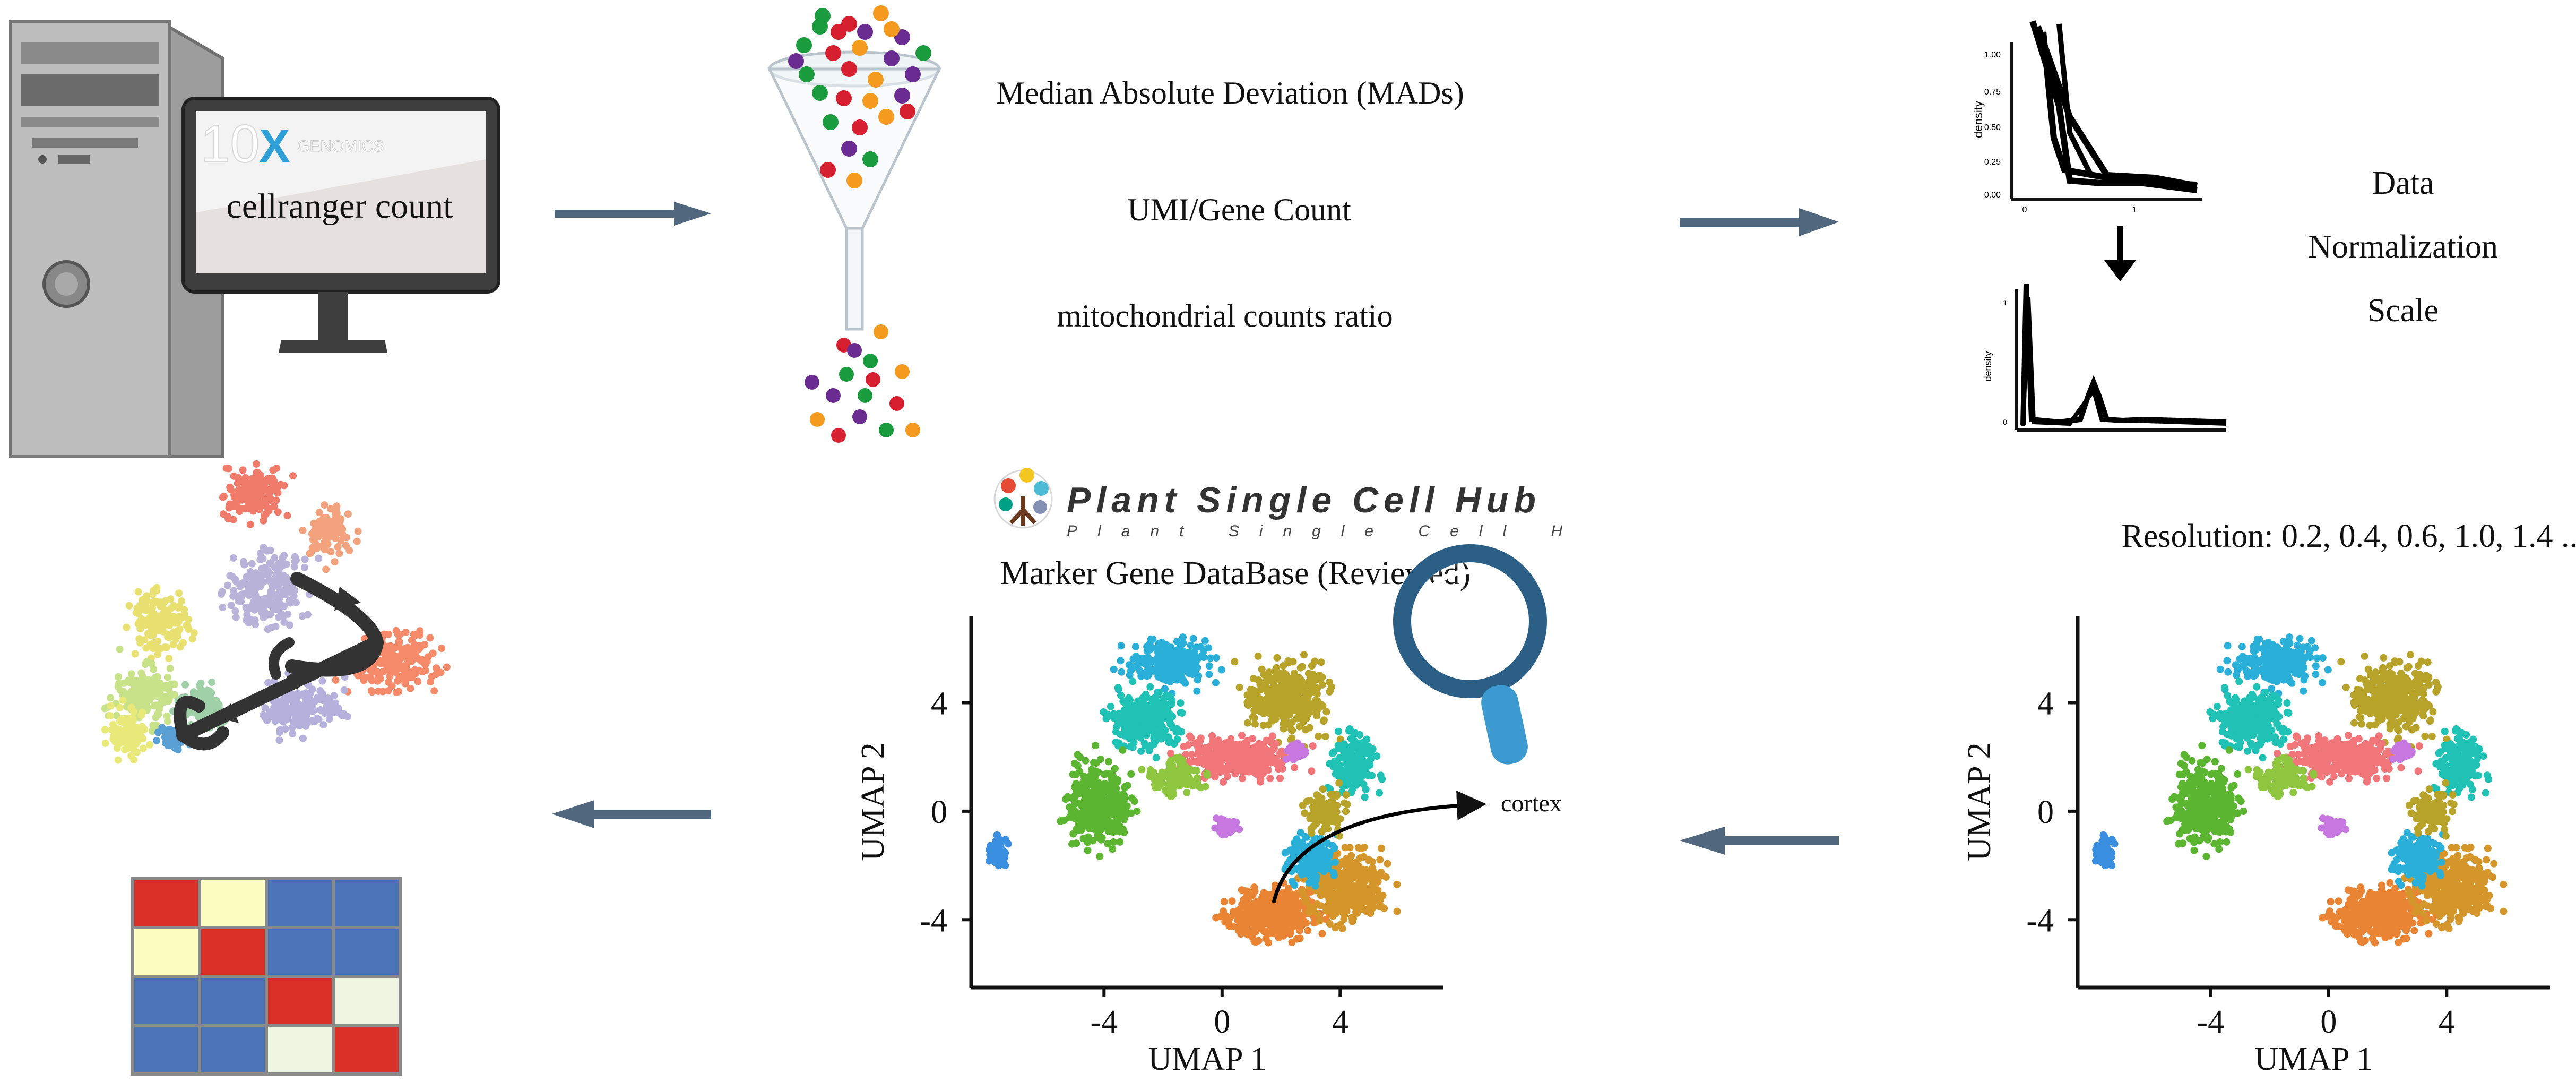  Describe the element at coordinates (1207, 1059) in the screenshot. I see `x-axis-label: UMAP 1` at that location.